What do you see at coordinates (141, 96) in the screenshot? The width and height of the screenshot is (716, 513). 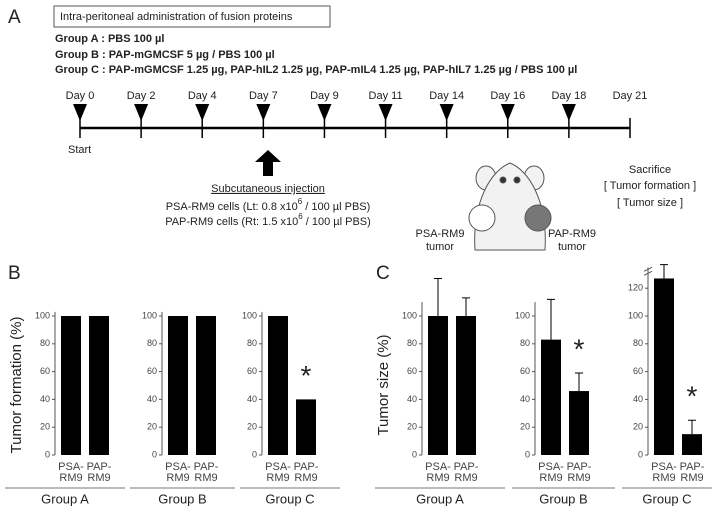 I see `day-label: Day 2` at bounding box center [141, 96].